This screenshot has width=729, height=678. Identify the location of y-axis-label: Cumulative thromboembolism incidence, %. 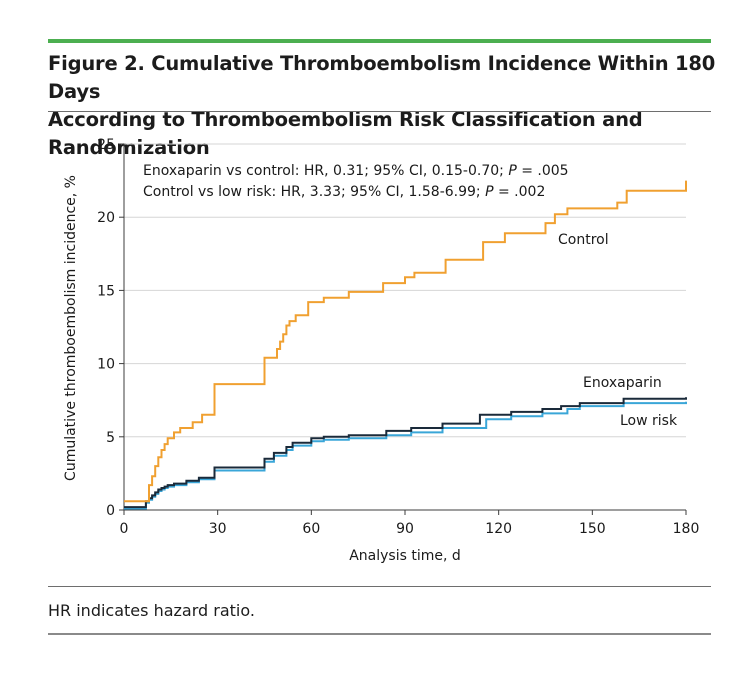
(71, 328).